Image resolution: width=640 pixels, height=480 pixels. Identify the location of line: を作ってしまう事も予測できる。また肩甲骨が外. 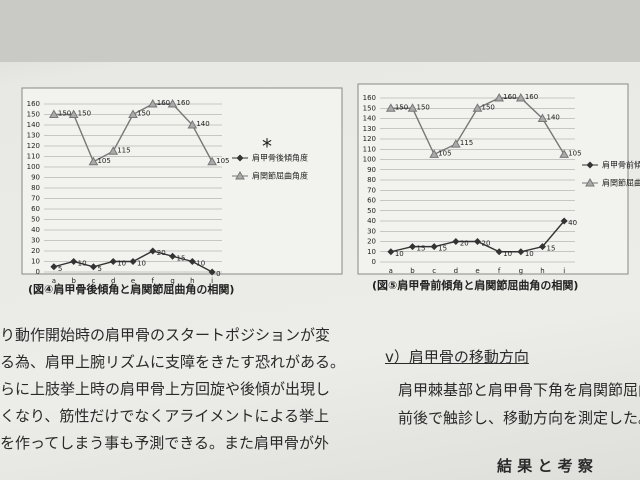
(164, 443).